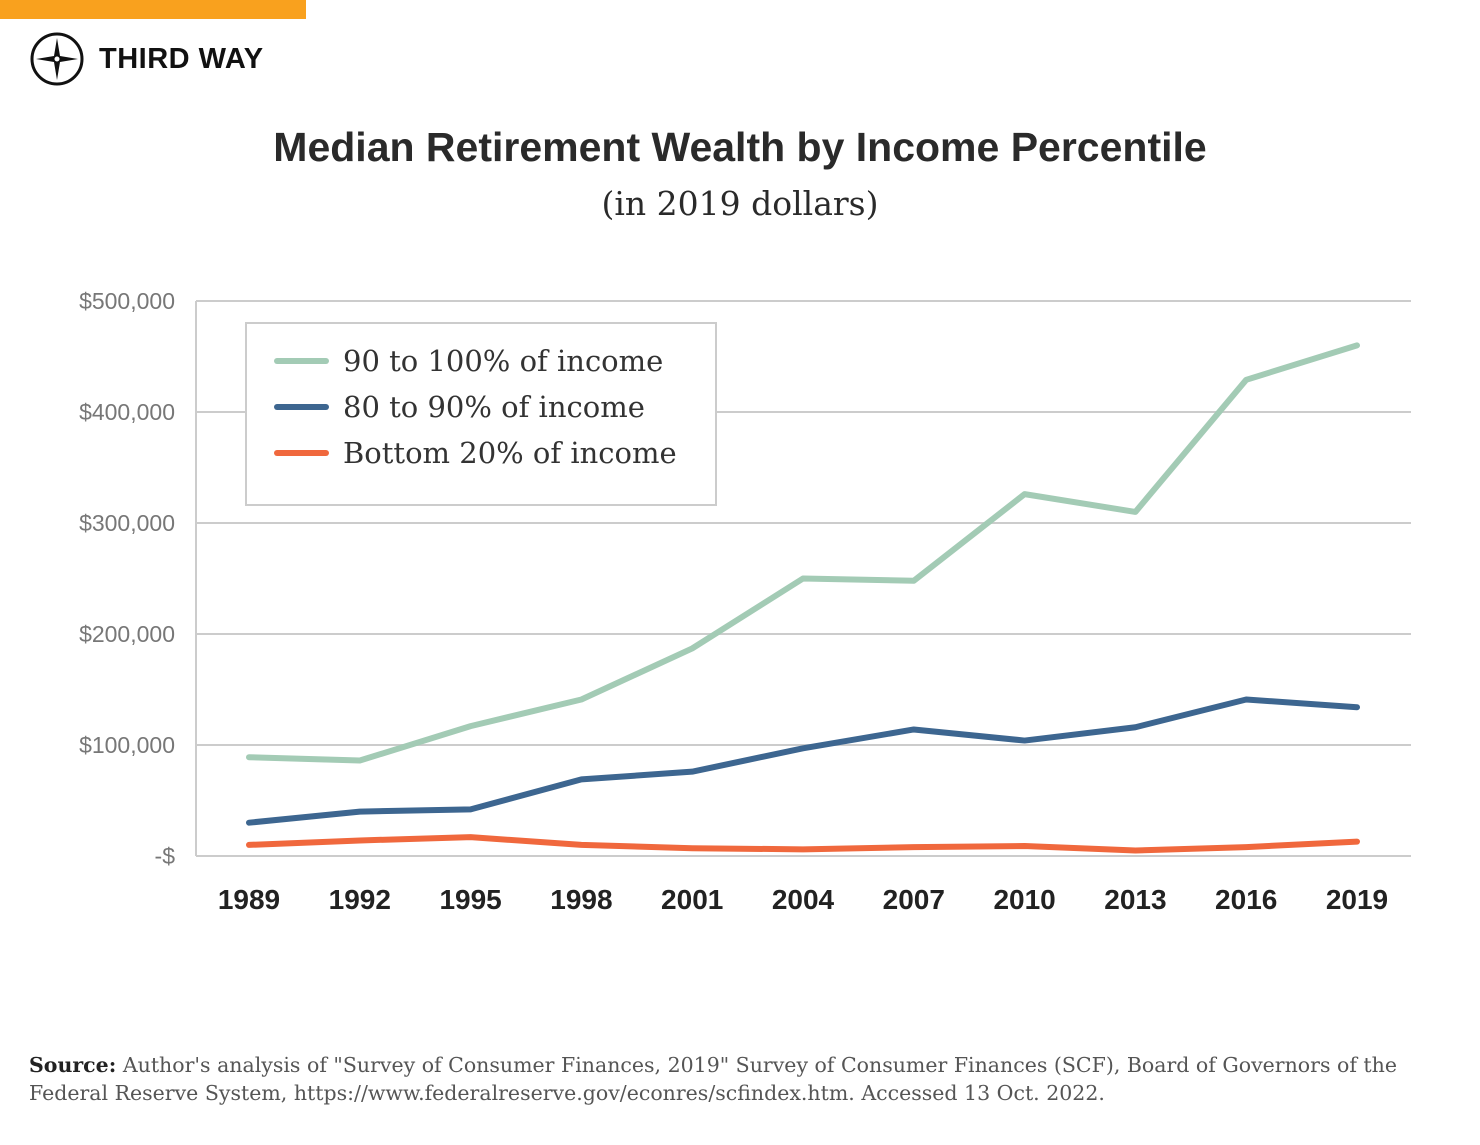 This screenshot has width=1480, height=1145. What do you see at coordinates (470, 899) in the screenshot?
I see `x-tick-label: 1995` at bounding box center [470, 899].